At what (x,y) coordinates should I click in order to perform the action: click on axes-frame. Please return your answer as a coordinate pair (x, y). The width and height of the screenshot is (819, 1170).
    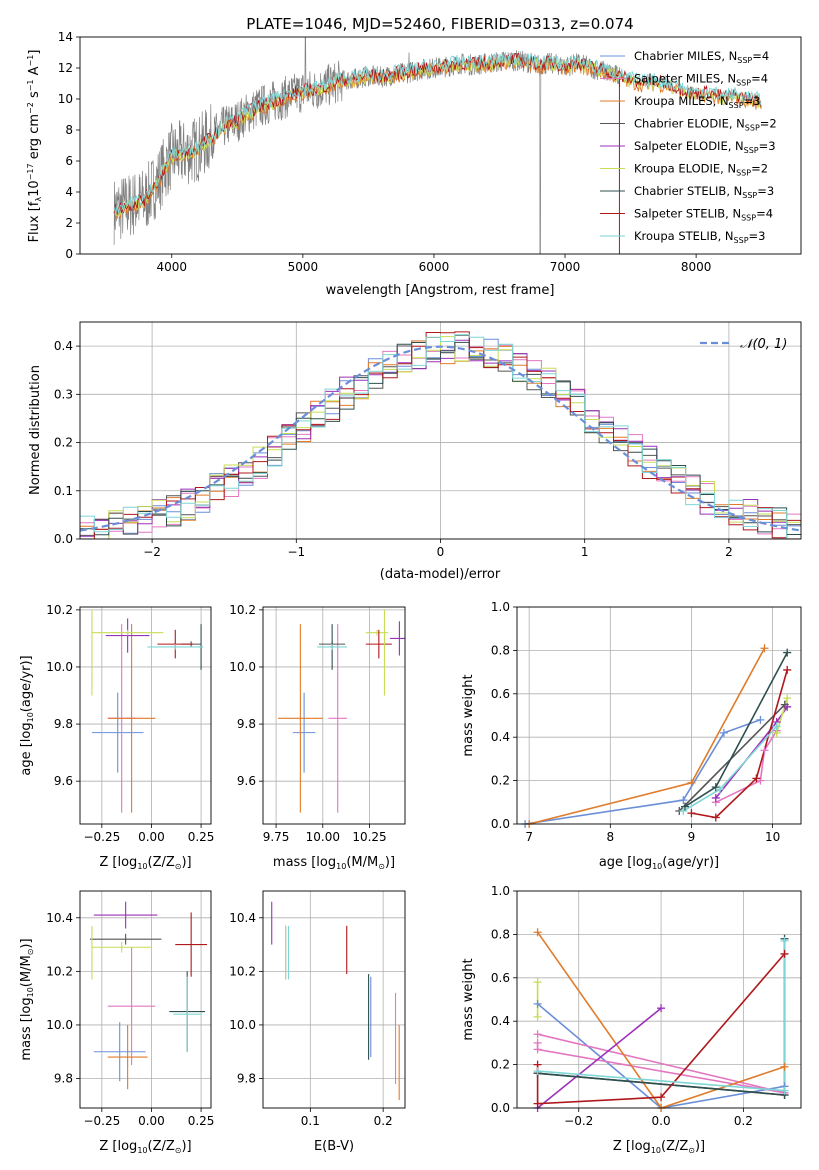
    Looking at the image, I should click on (334, 715).